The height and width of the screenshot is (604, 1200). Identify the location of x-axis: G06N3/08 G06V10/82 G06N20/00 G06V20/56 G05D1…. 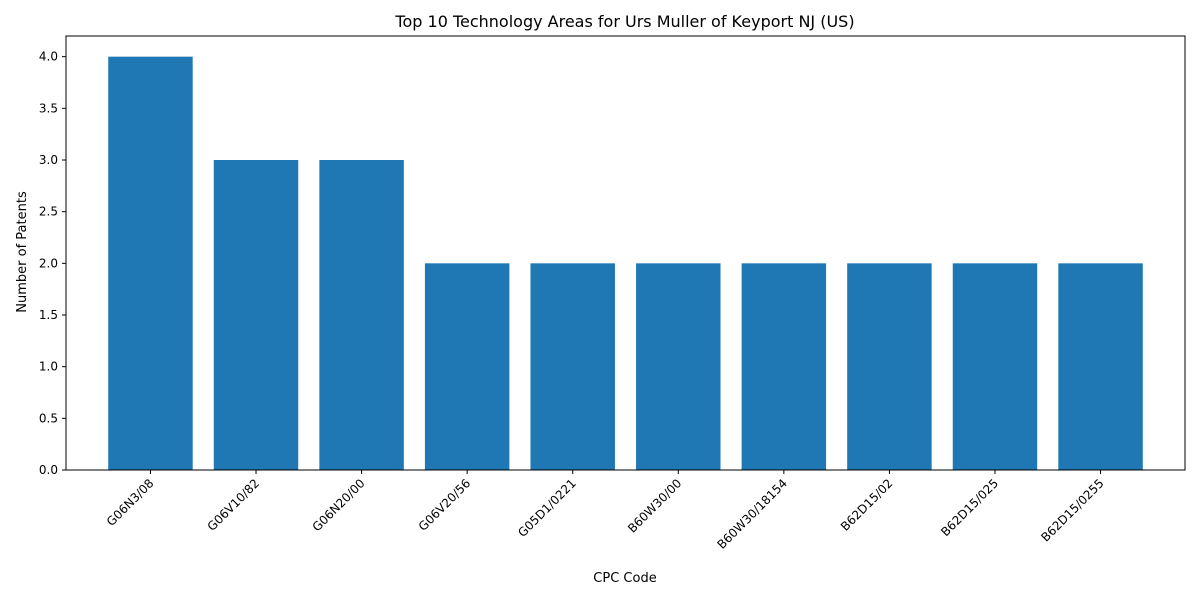
(605, 511).